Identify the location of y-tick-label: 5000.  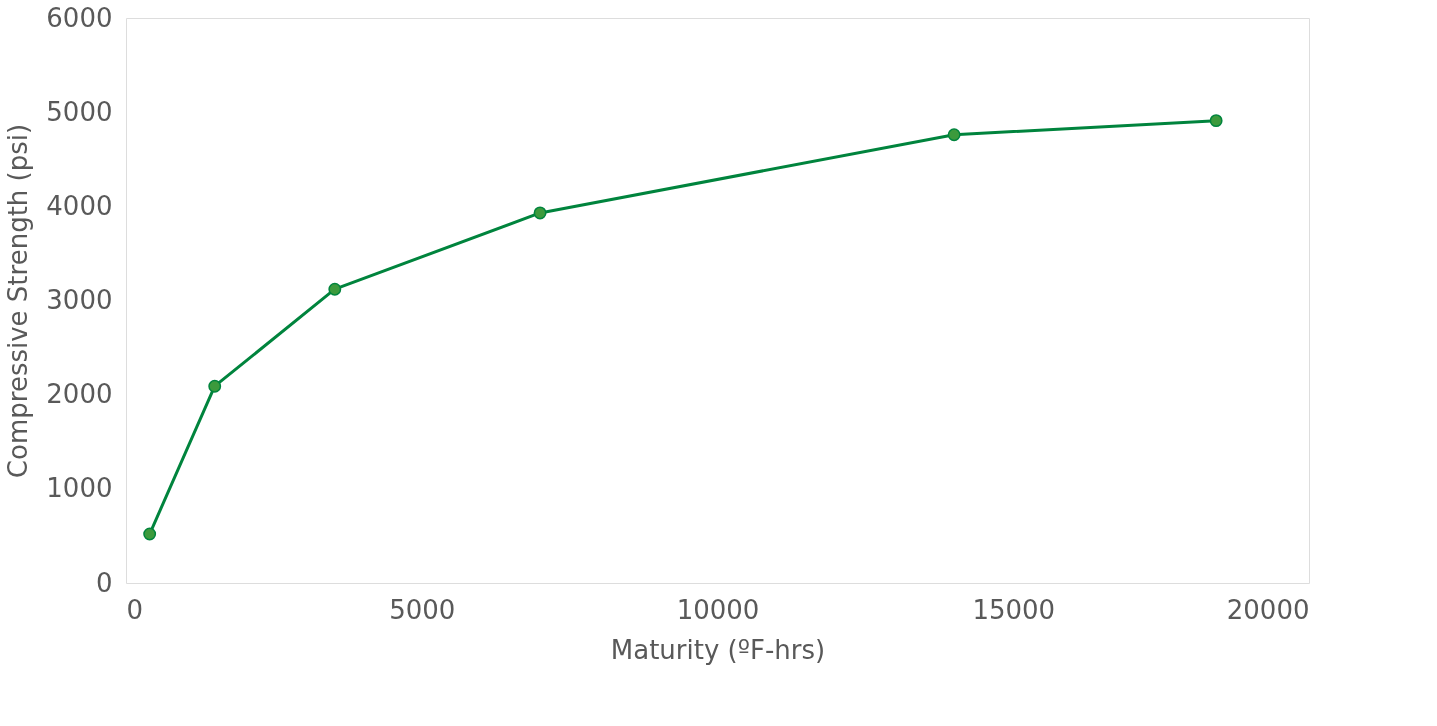
(79, 111).